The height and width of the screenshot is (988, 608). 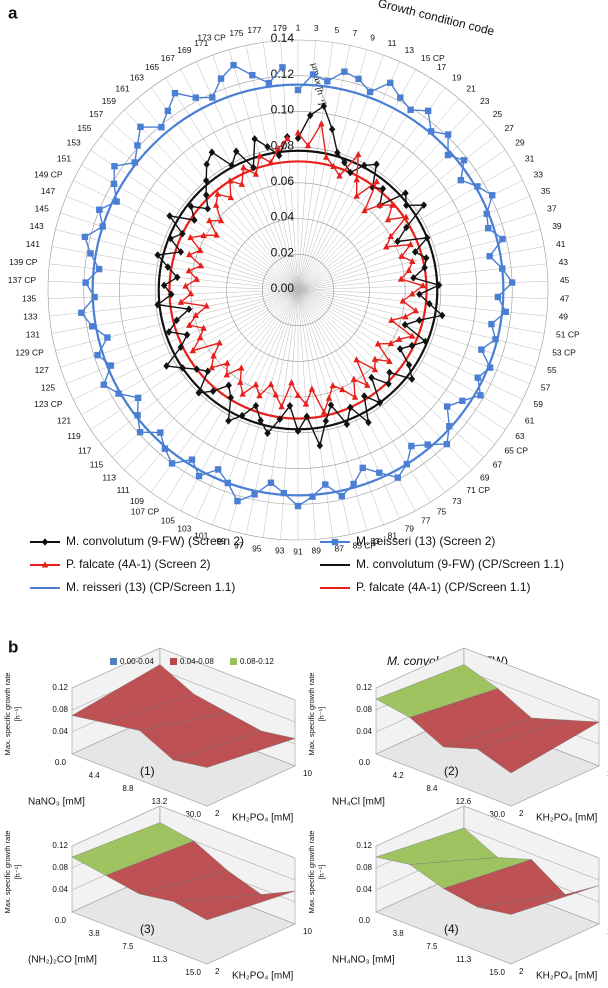 What do you see at coordinates (442, 511) in the screenshot?
I see `category-label: 75` at bounding box center [442, 511].